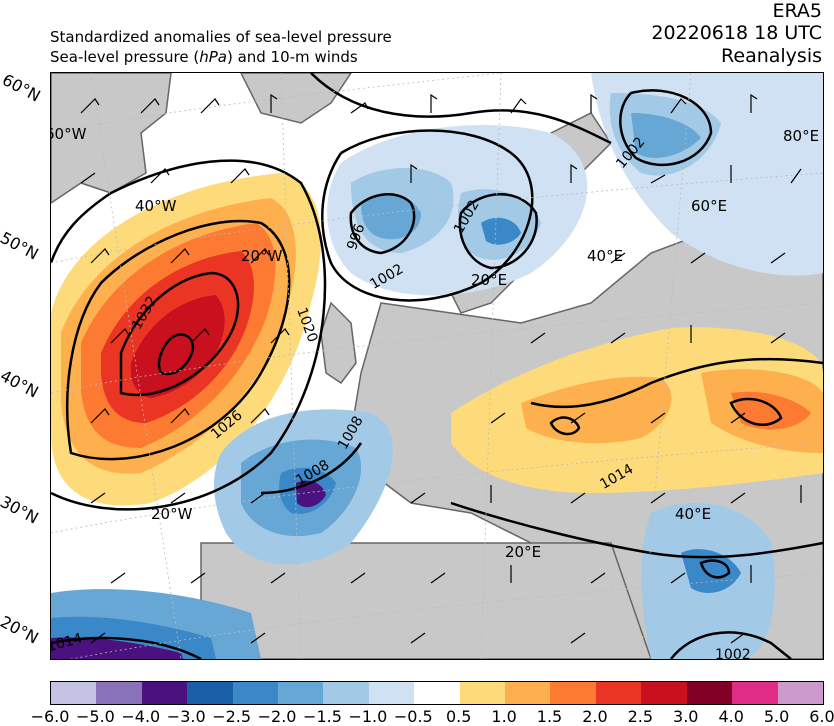 The width and height of the screenshot is (834, 726). What do you see at coordinates (504, 716) in the screenshot?
I see `colorbar-tick-label: 1.0` at bounding box center [504, 716].